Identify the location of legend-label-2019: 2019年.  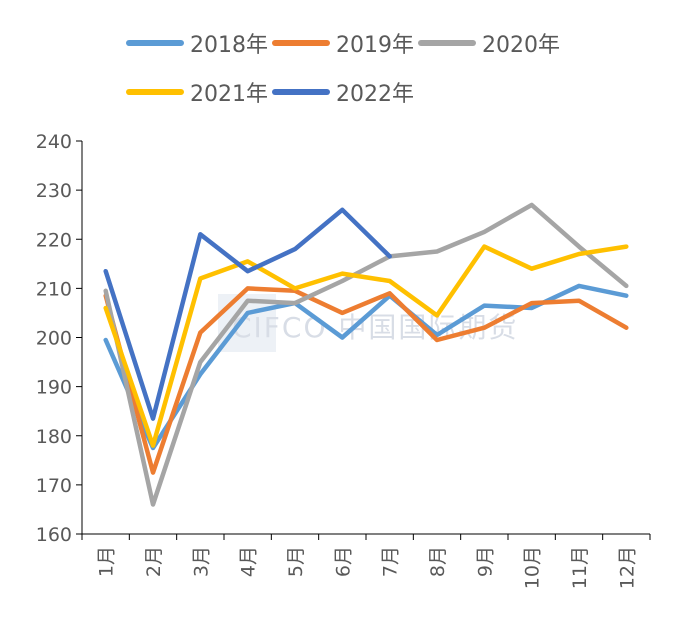
(375, 45).